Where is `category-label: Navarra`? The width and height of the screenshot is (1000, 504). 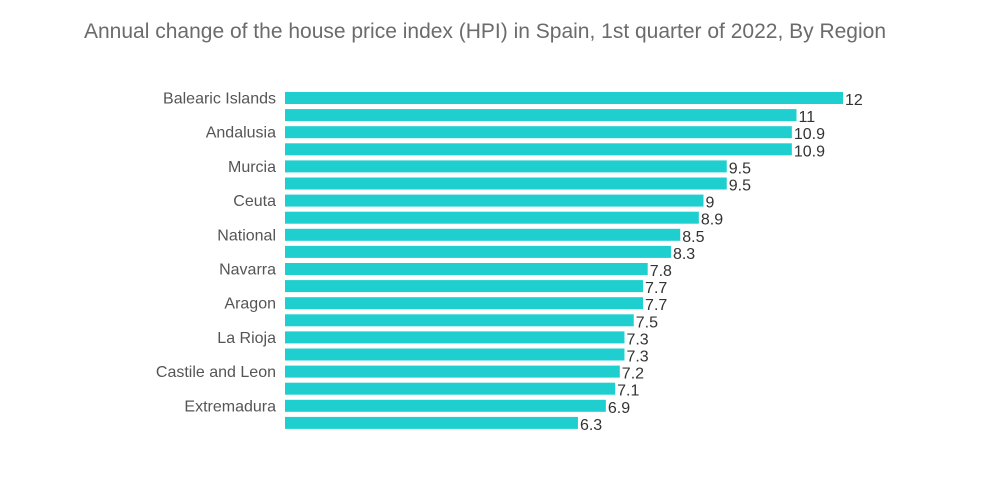 category-label: Navarra is located at coordinates (247, 270).